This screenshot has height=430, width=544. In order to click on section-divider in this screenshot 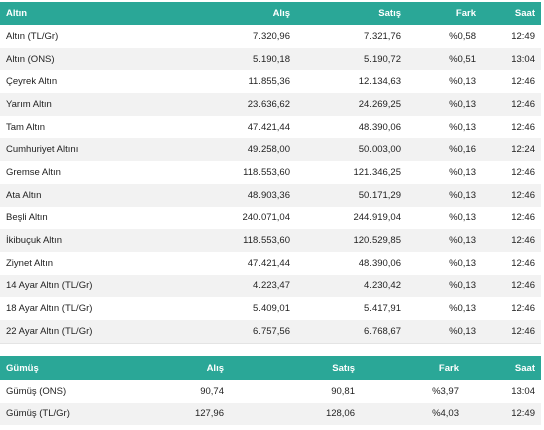, I will do `click(270, 343)`.